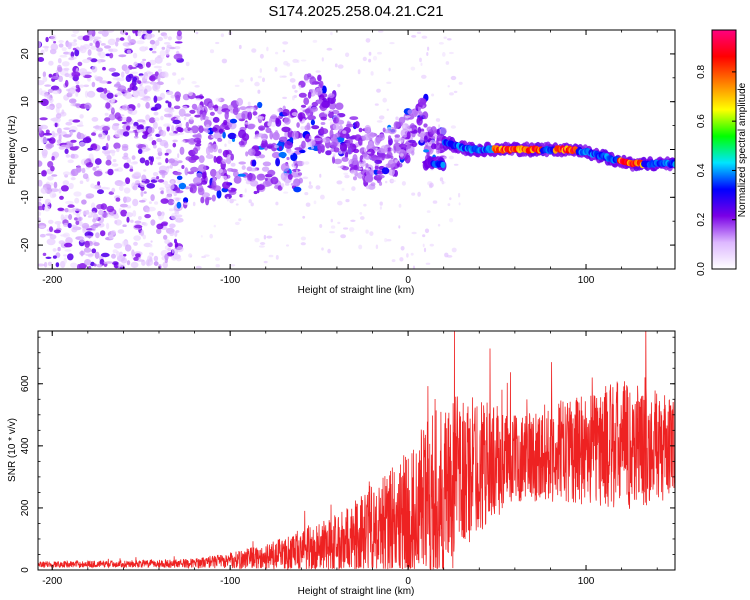 This screenshot has width=750, height=600. I want to click on x-tick-label: -100, so click(230, 581).